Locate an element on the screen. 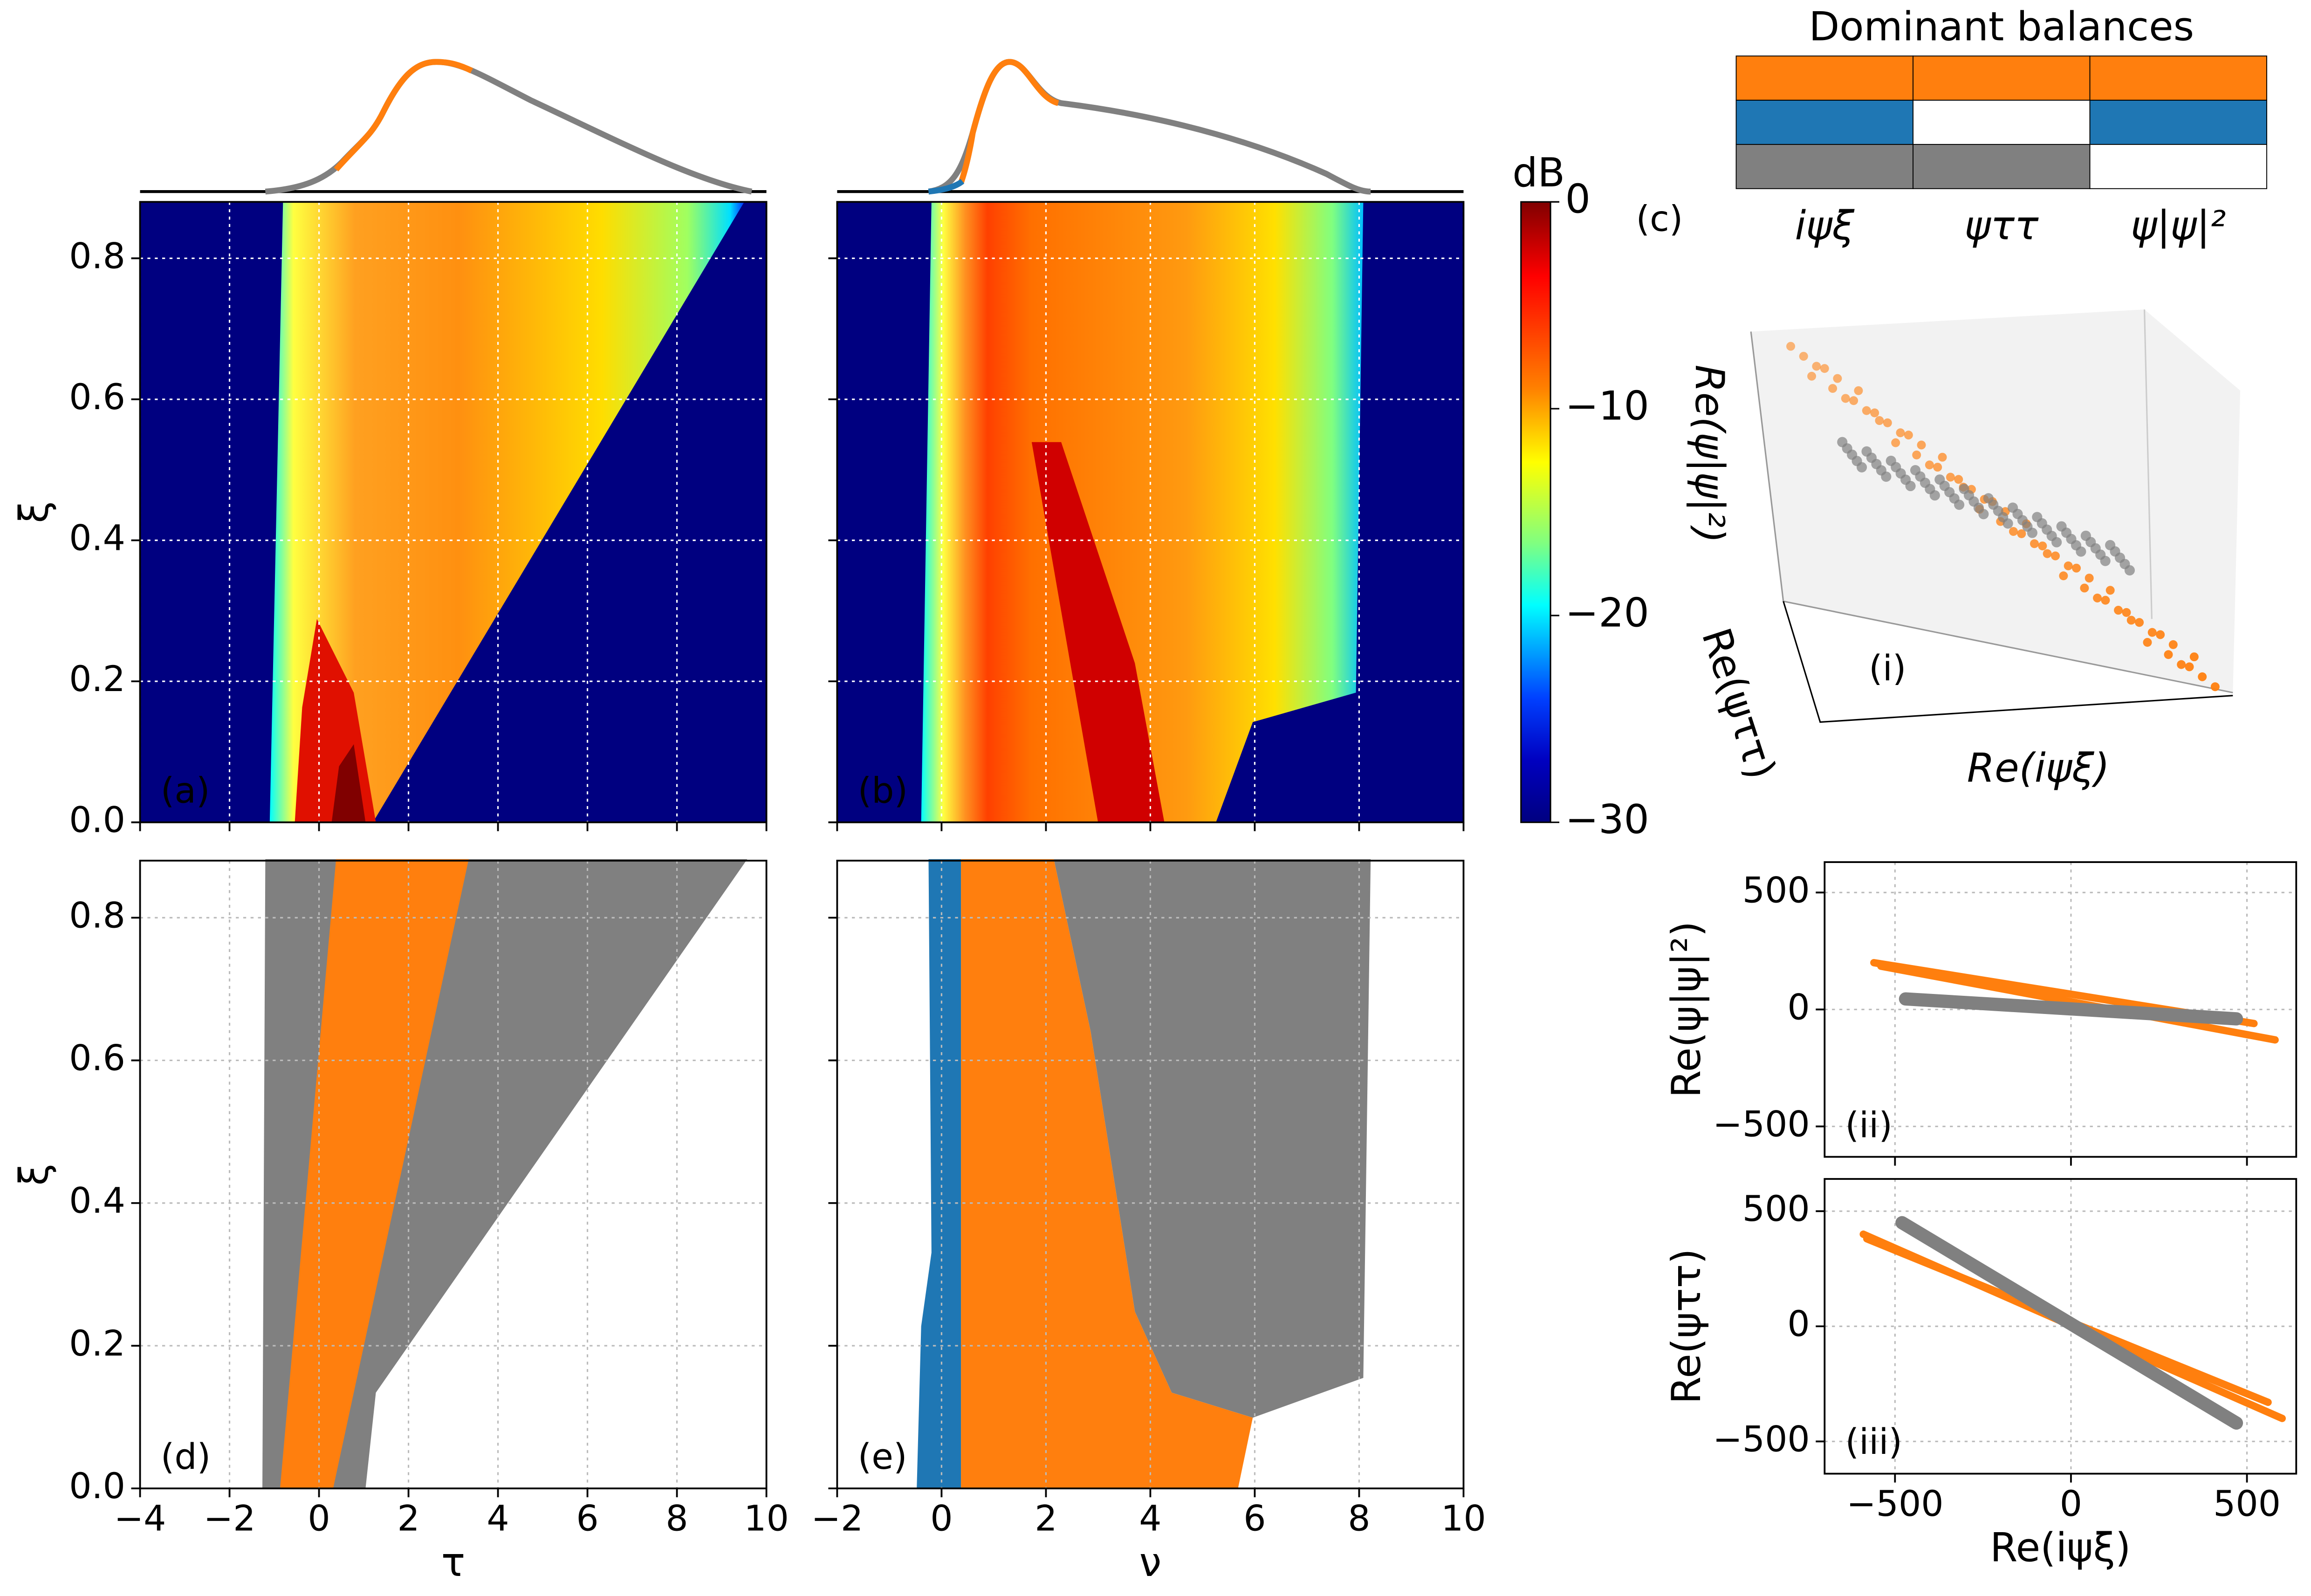  column-label: iψξ is located at coordinates (1825, 226).